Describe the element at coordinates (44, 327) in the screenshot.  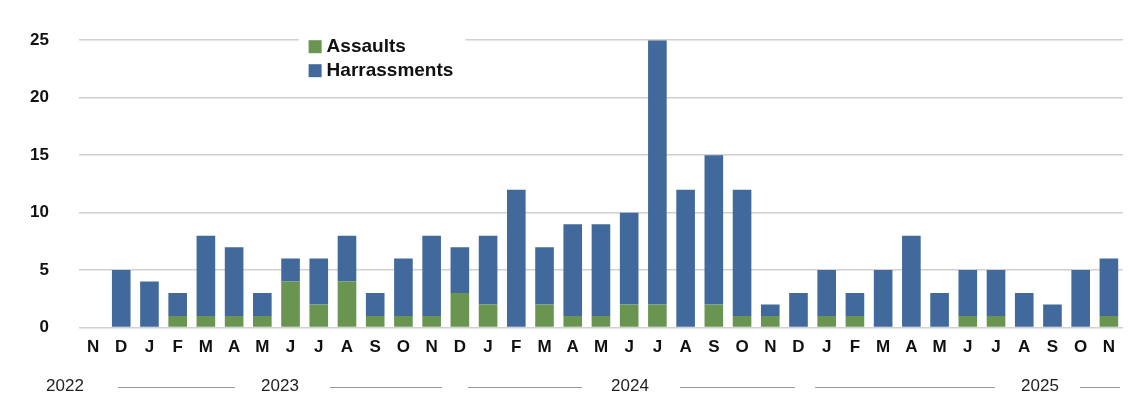
I see `y-tick-label: 0` at that location.